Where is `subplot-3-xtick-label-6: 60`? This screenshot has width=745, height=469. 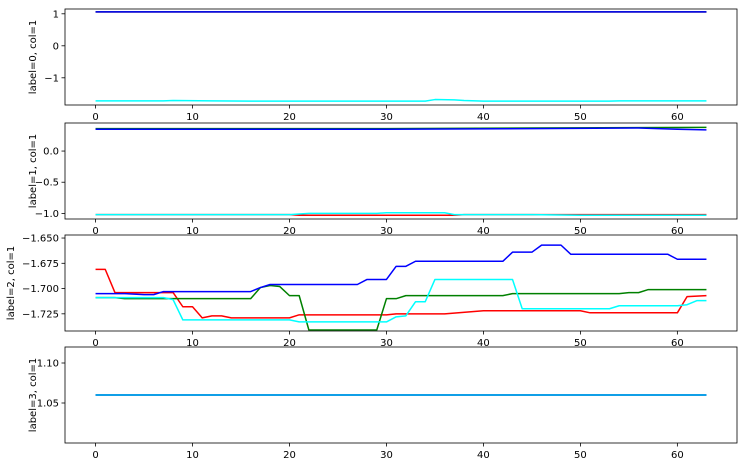 subplot-3-xtick-label-6: 60 is located at coordinates (677, 455).